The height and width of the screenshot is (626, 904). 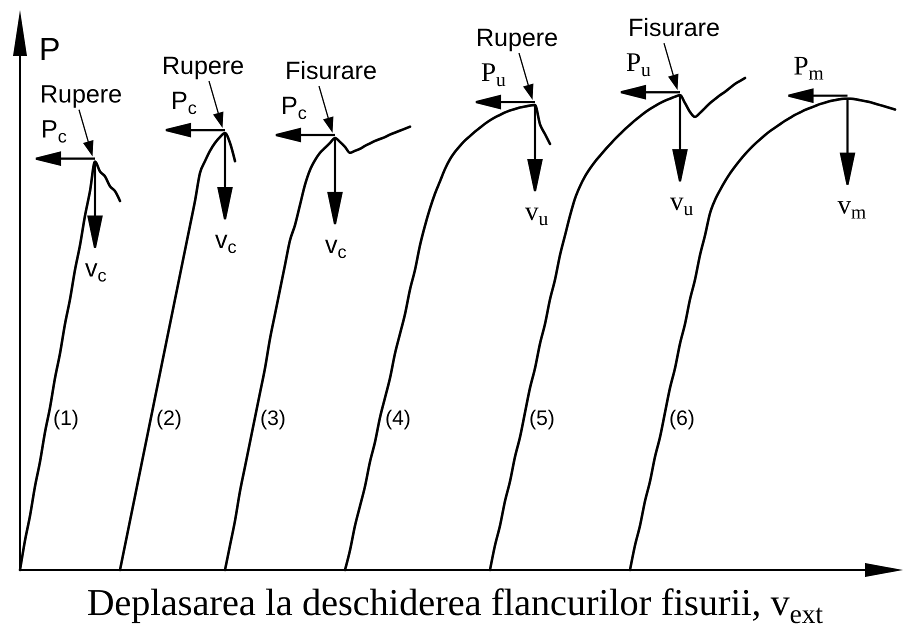 What do you see at coordinates (66, 418) in the screenshot?
I see `series-label: (1)` at bounding box center [66, 418].